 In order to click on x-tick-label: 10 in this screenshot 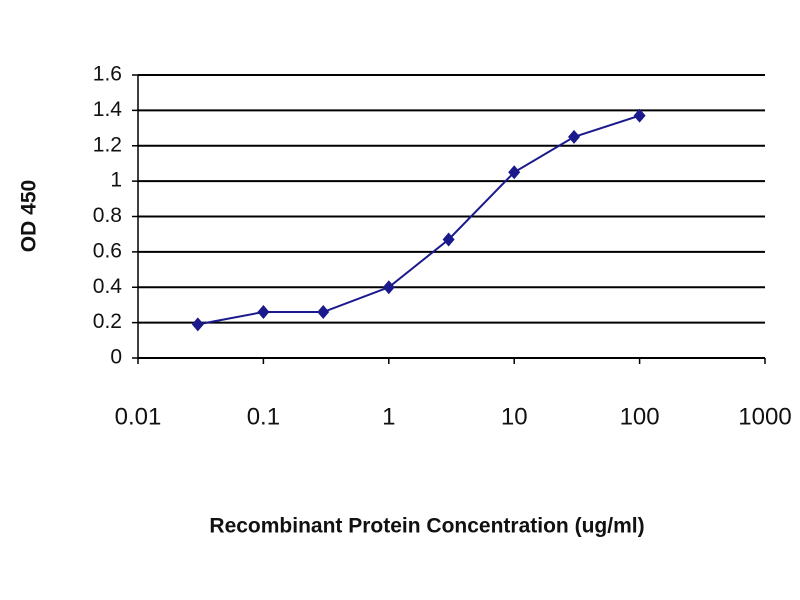, I will do `click(514, 416)`.